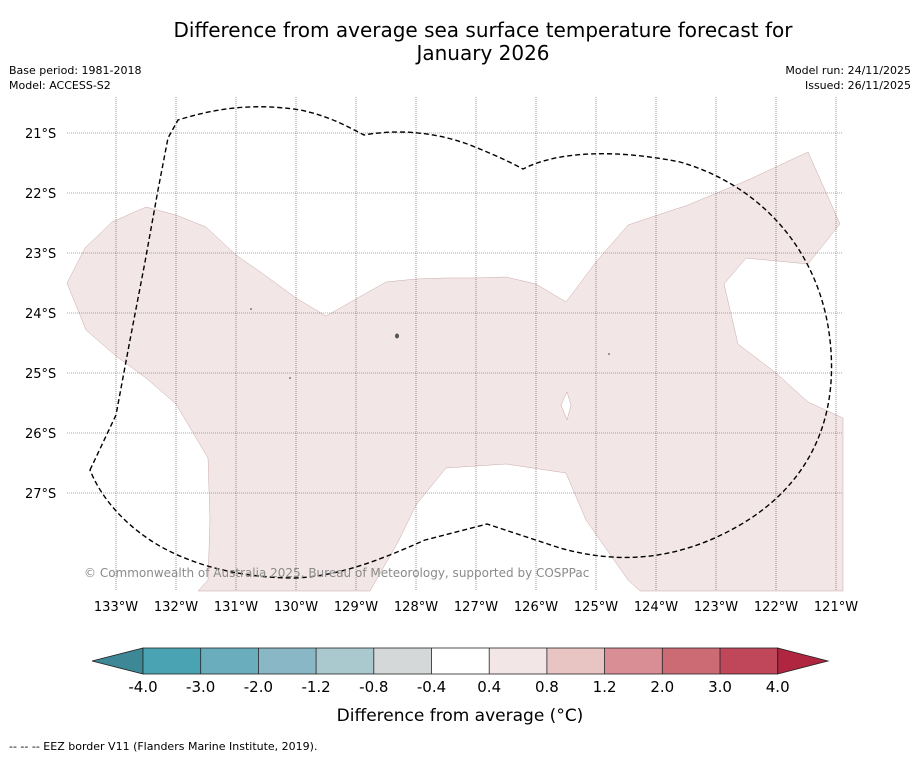 This screenshot has width=919, height=758. I want to click on colorbar-tick: 2.0, so click(662, 687).